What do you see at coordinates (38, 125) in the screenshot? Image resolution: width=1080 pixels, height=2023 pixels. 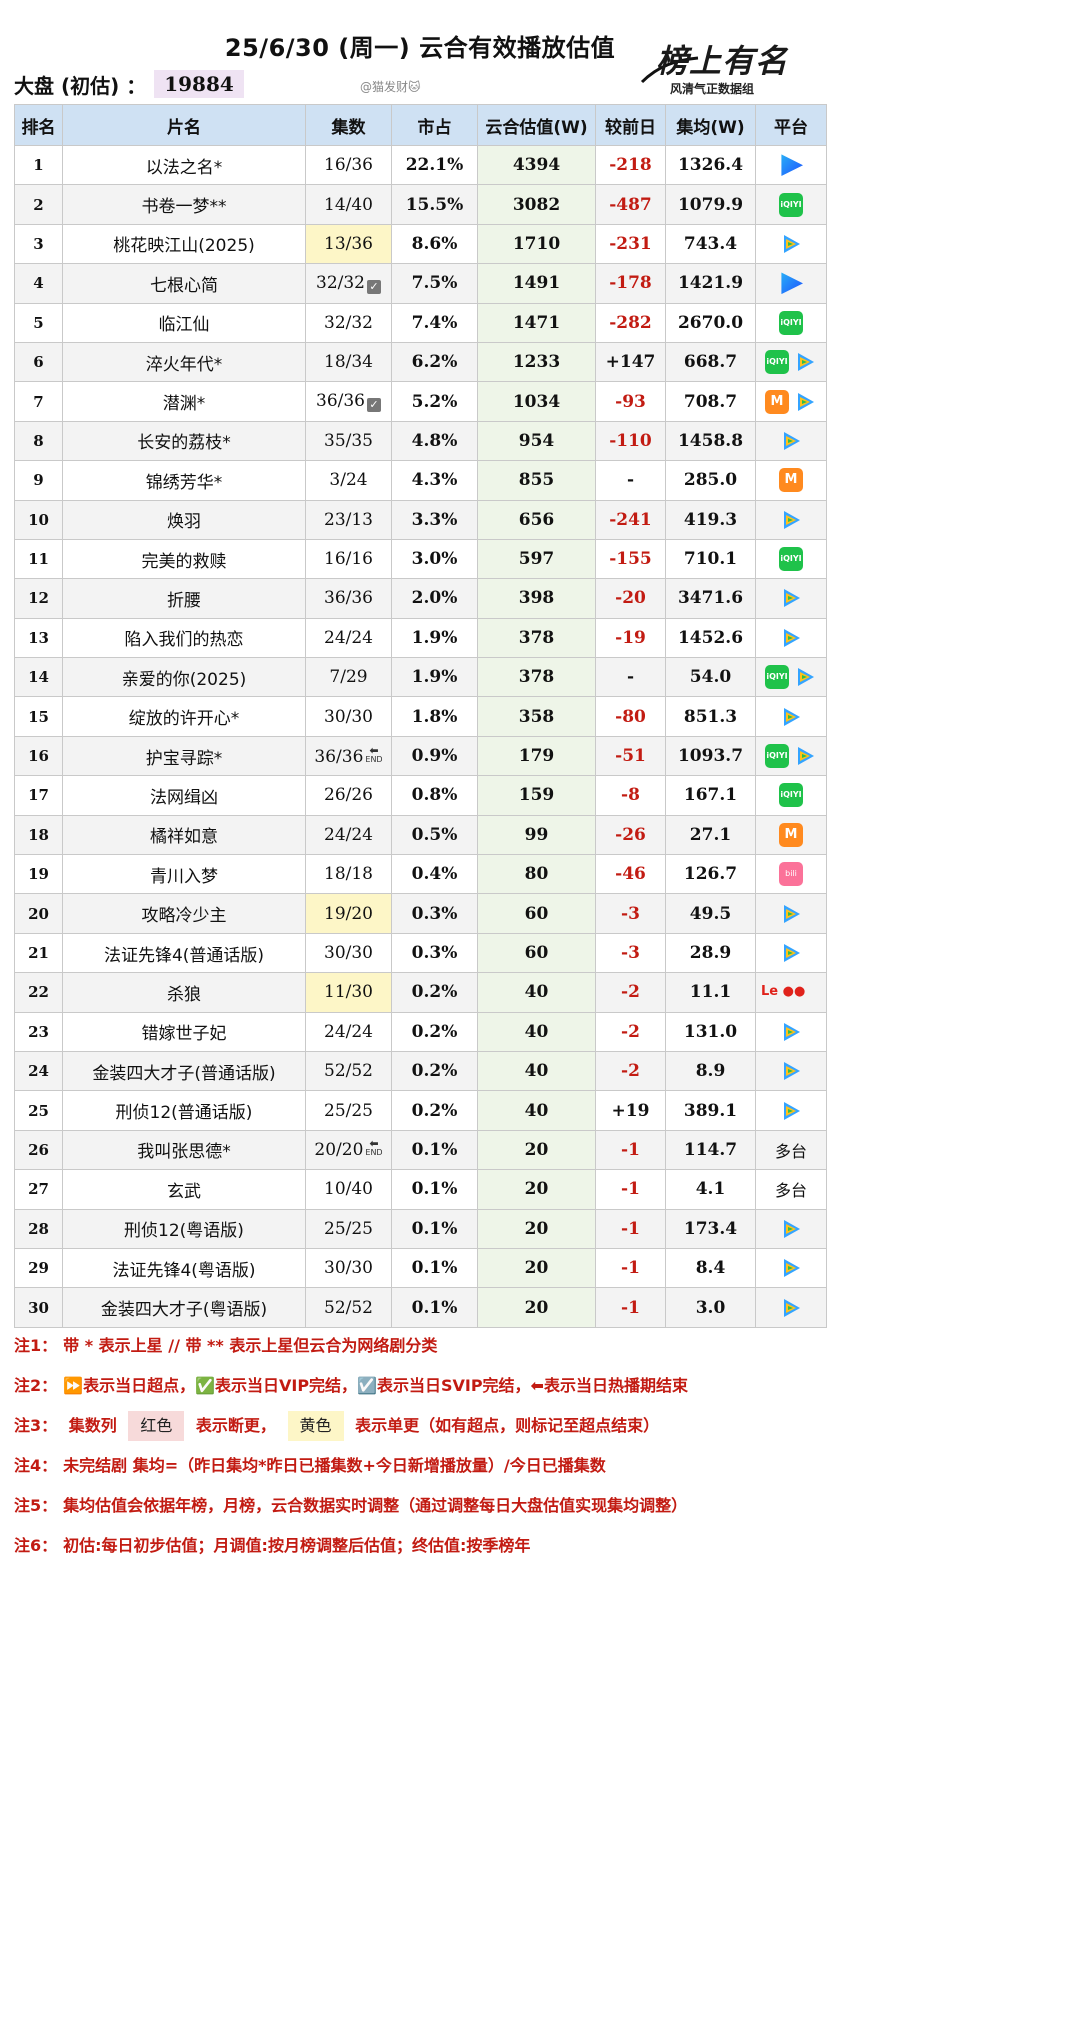 I see `col-rank-header: 排名` at bounding box center [38, 125].